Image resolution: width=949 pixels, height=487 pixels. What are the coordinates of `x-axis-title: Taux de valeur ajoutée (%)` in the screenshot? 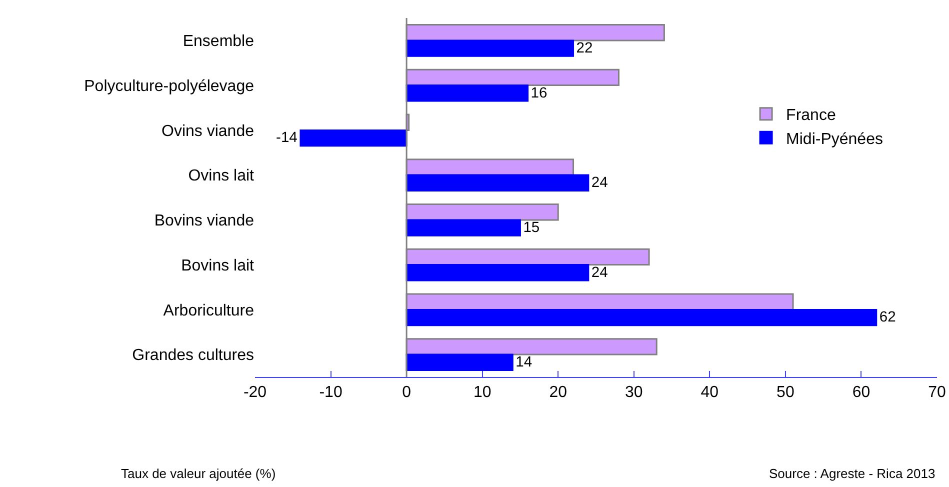 It's located at (198, 473).